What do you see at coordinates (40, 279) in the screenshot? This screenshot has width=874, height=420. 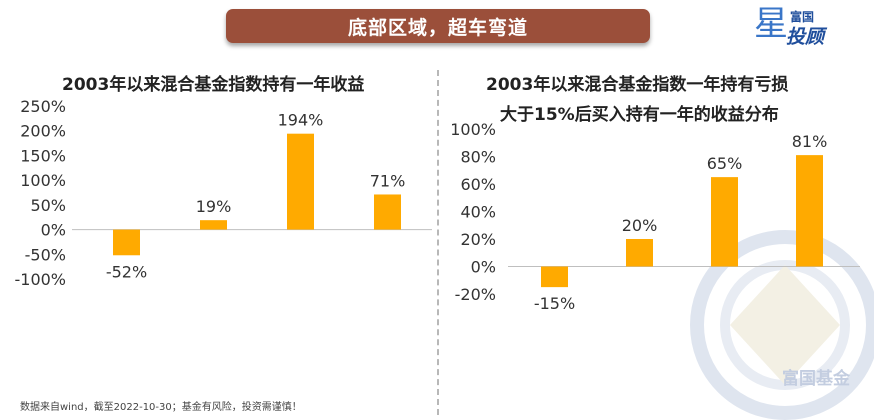 I see `left-ytick-label: -100%` at bounding box center [40, 279].